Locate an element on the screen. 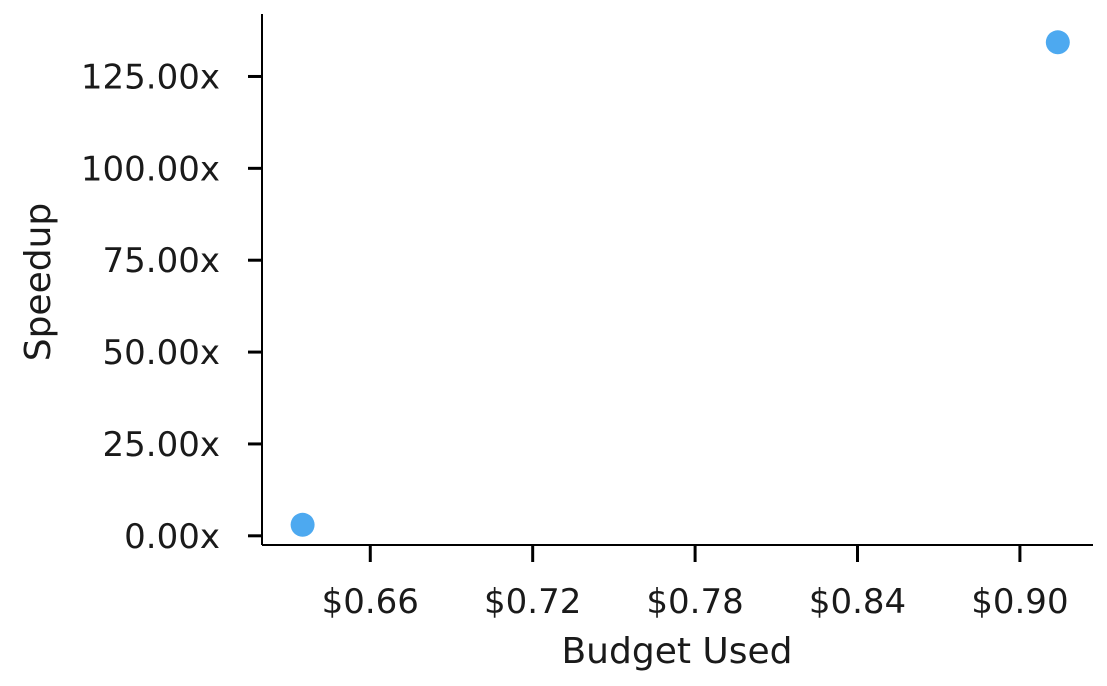 This screenshot has width=1107, height=686. y-tick-label: 100.00x is located at coordinates (150, 169).